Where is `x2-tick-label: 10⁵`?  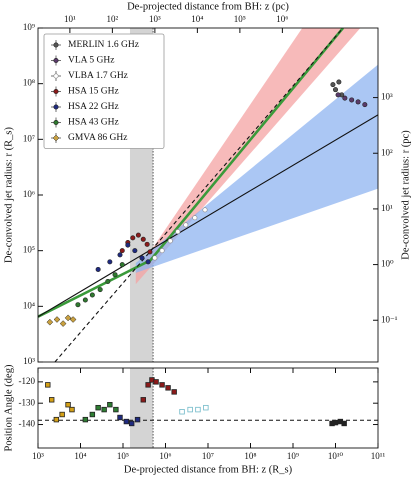 x2-tick-label: 10⁵ is located at coordinates (240, 19).